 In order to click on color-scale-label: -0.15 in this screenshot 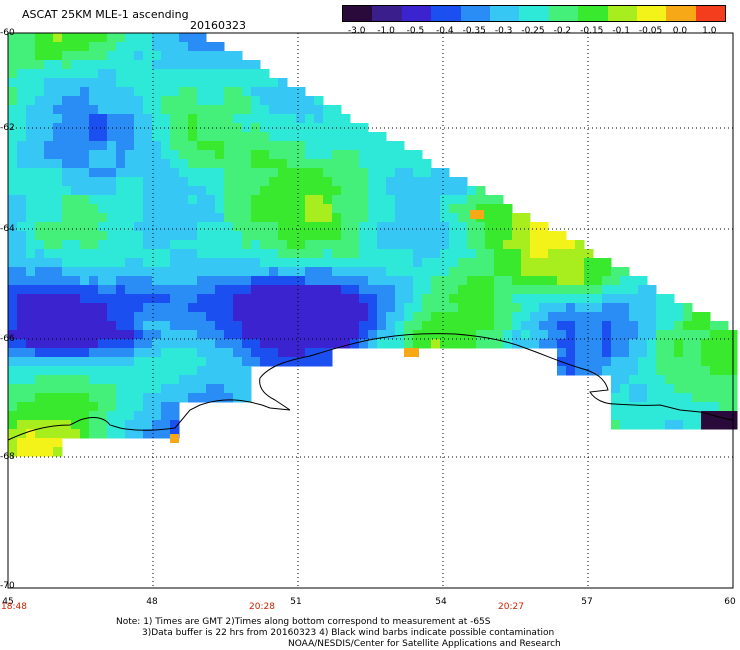, I will do `click(592, 31)`.